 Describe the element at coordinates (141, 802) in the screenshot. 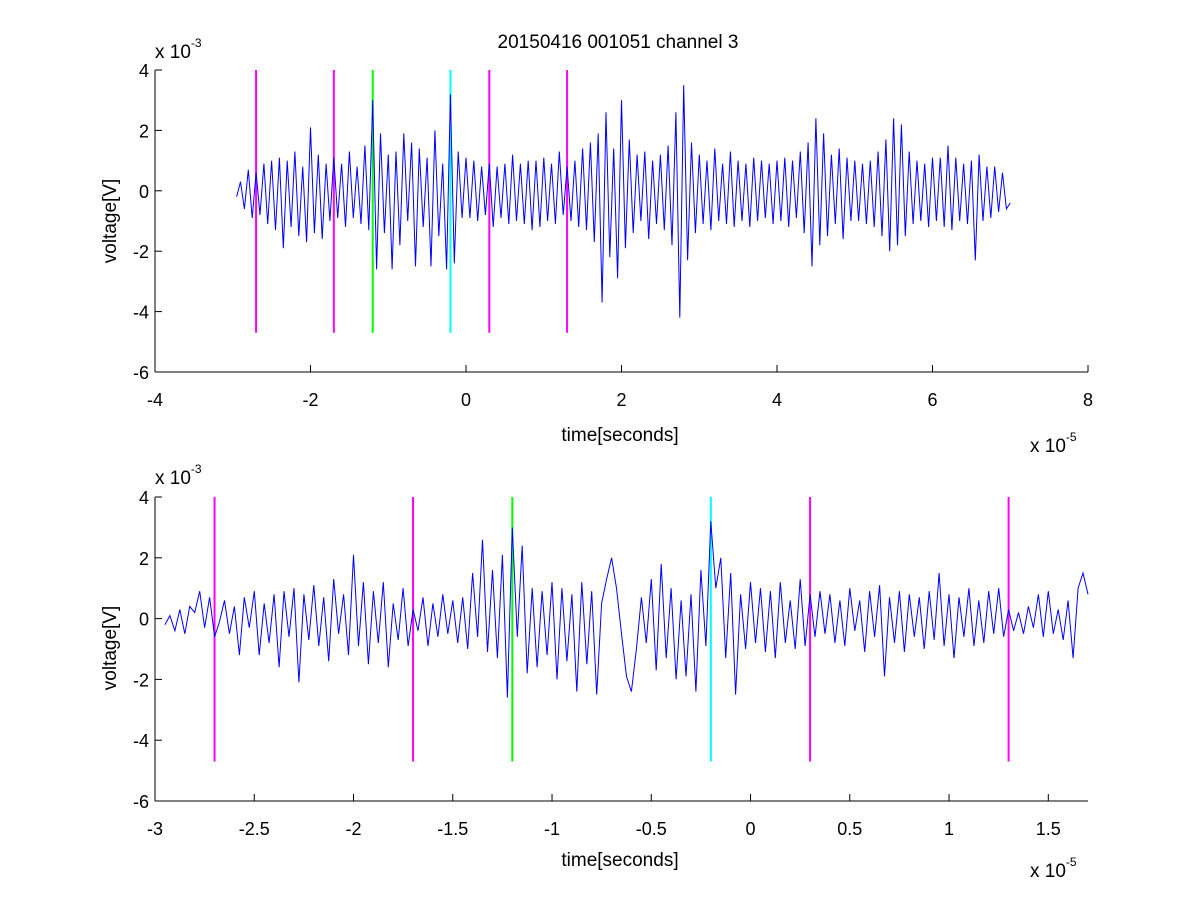

I see `bottom-y-tick-label: -6` at that location.